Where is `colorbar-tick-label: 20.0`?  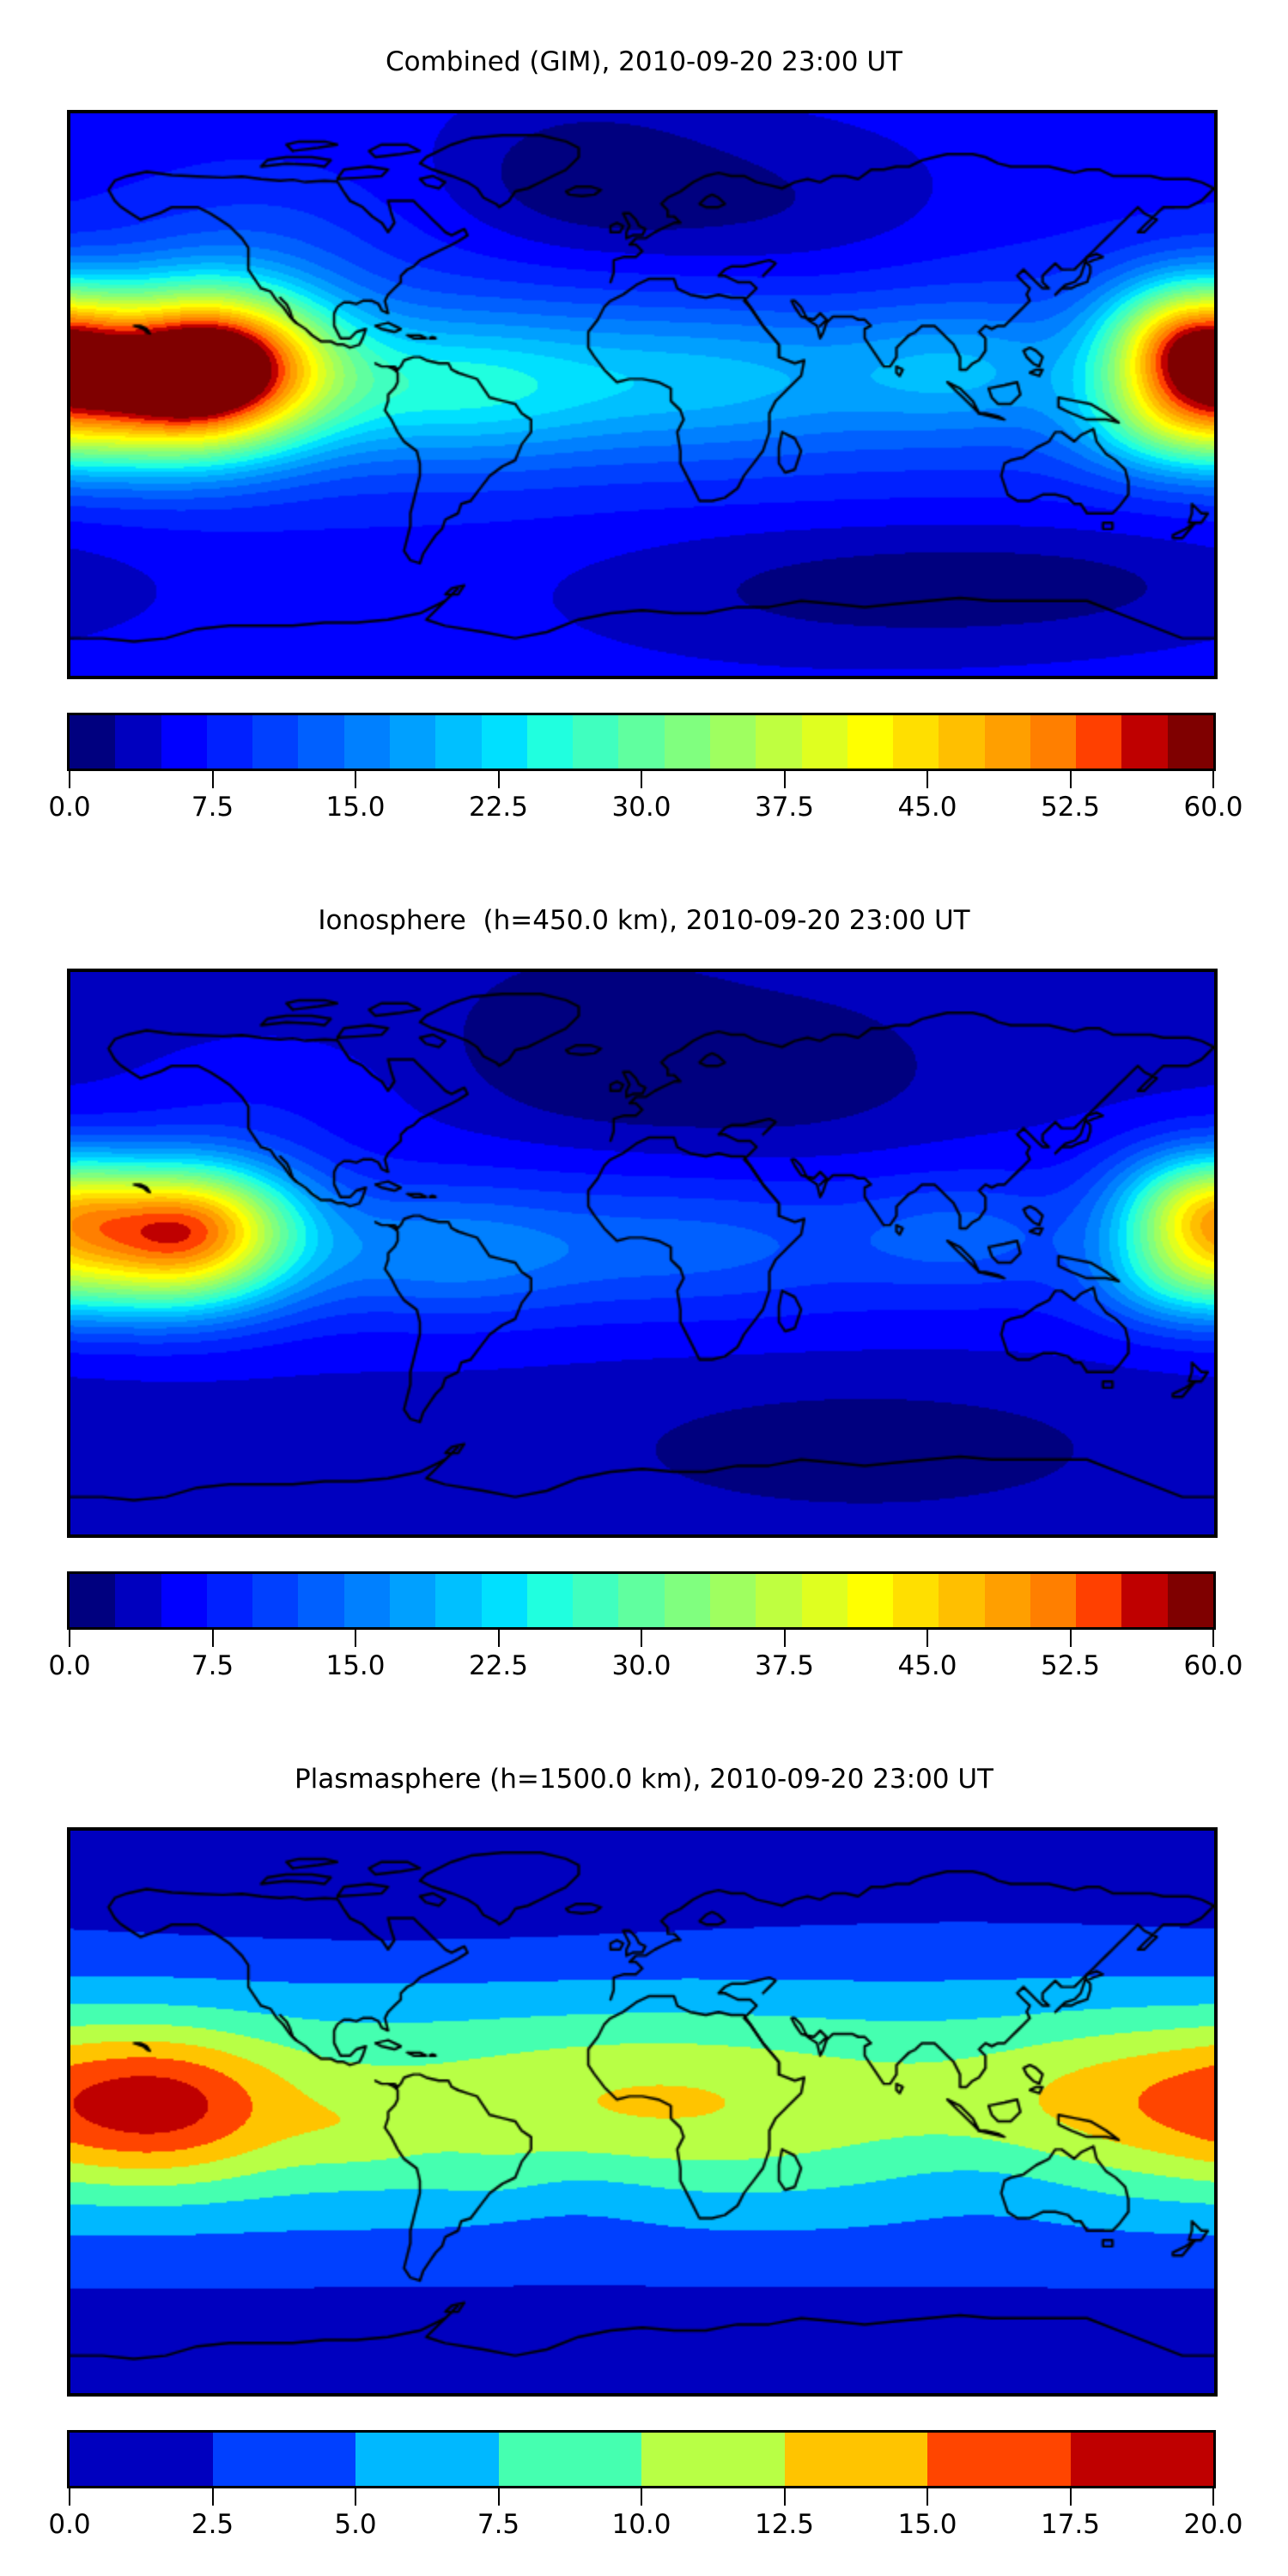 colorbar-tick-label: 20.0 is located at coordinates (1213, 2524).